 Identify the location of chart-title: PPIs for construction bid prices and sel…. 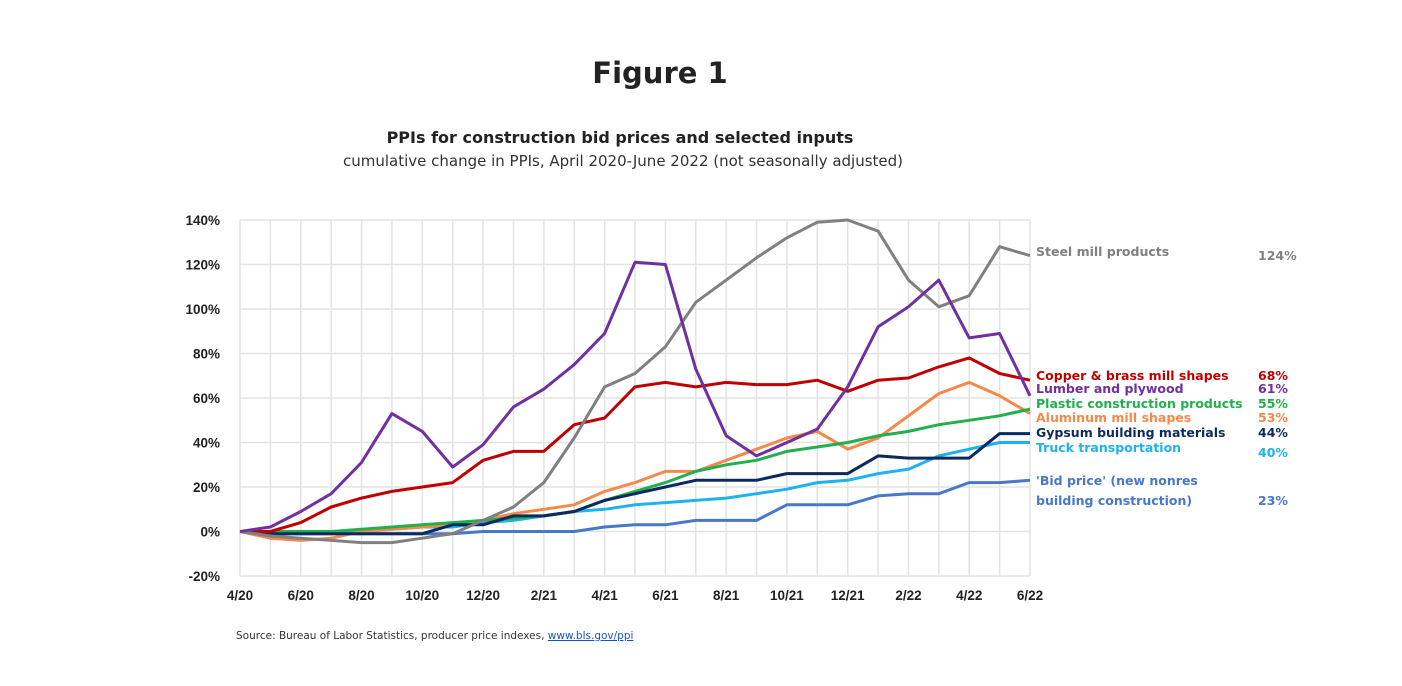
(620, 137).